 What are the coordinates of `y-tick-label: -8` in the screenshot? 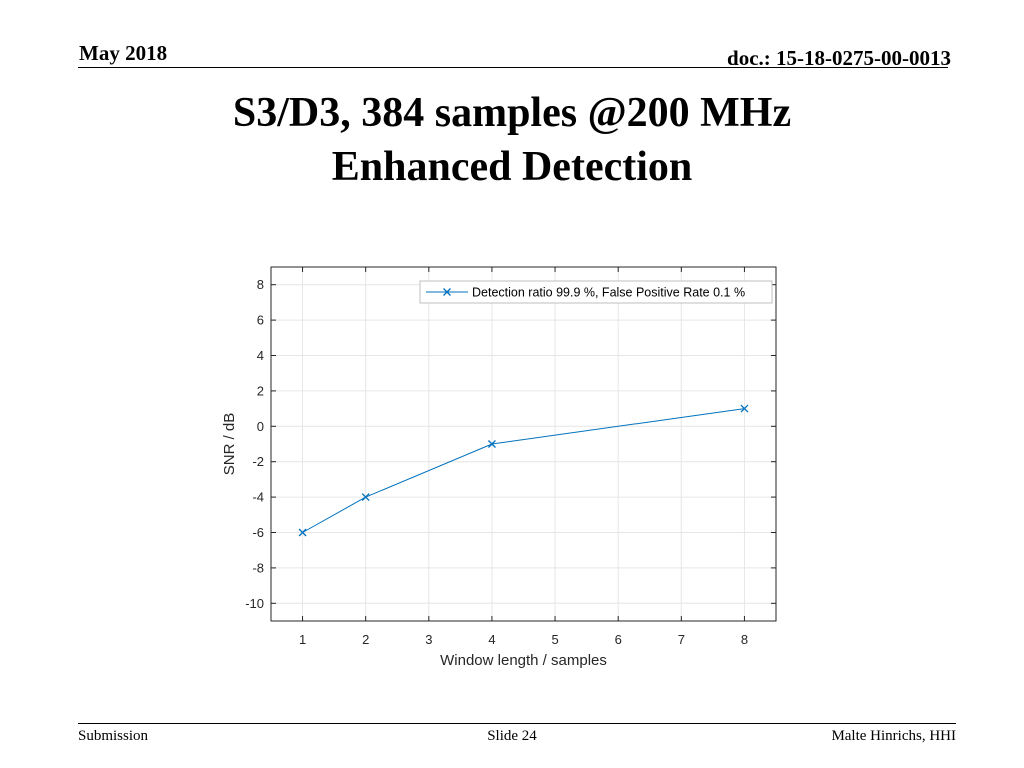 It's located at (258, 567).